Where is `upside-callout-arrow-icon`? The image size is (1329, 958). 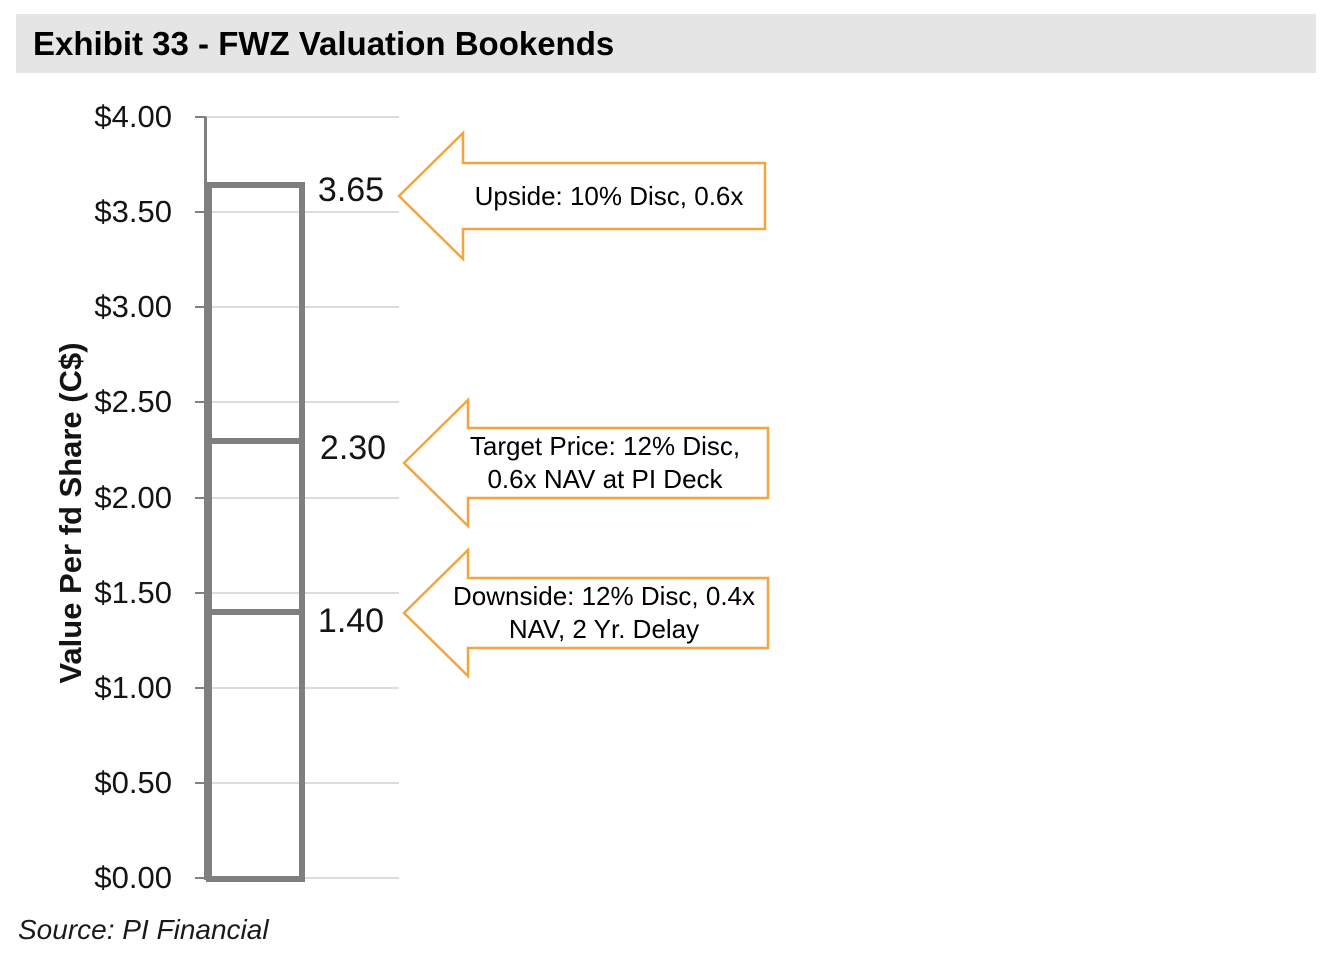
upside-callout-arrow-icon is located at coordinates (582, 196).